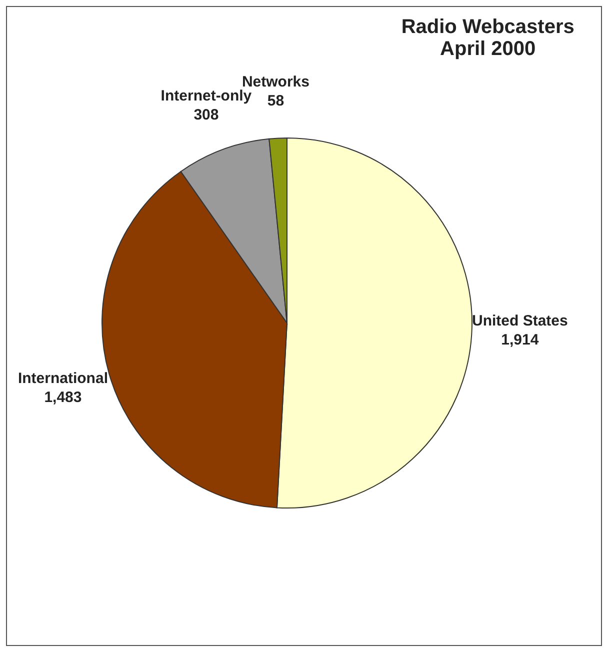  Describe the element at coordinates (520, 321) in the screenshot. I see `slice-label: United States` at that location.